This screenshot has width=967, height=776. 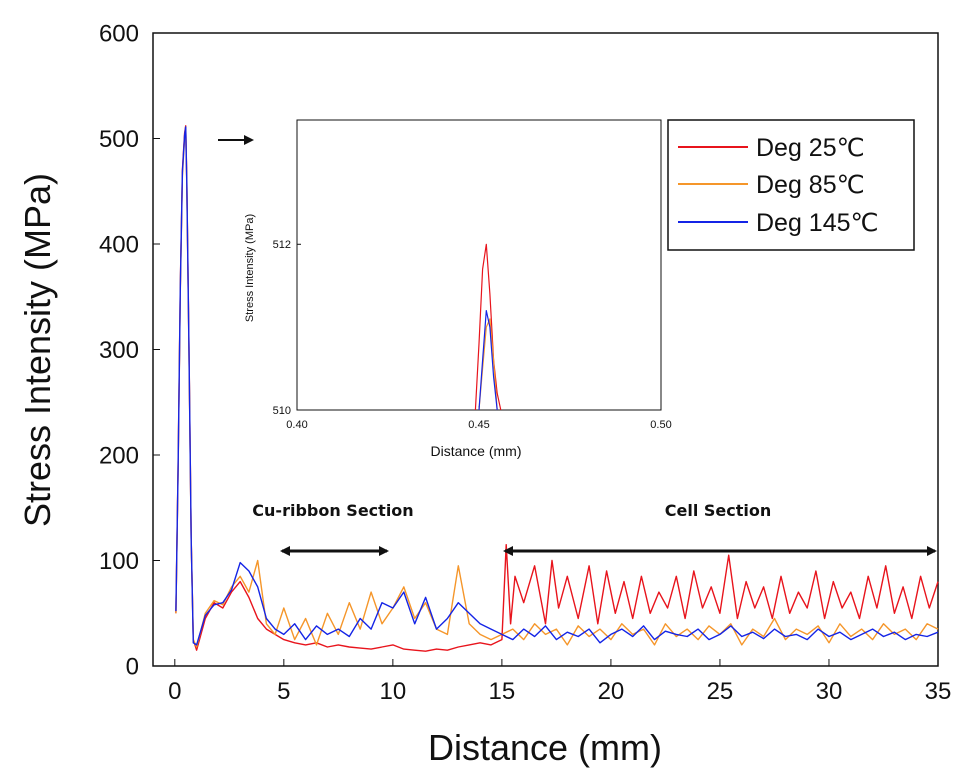 What do you see at coordinates (718, 510) in the screenshot?
I see `cell-section-label: Cell Section` at bounding box center [718, 510].